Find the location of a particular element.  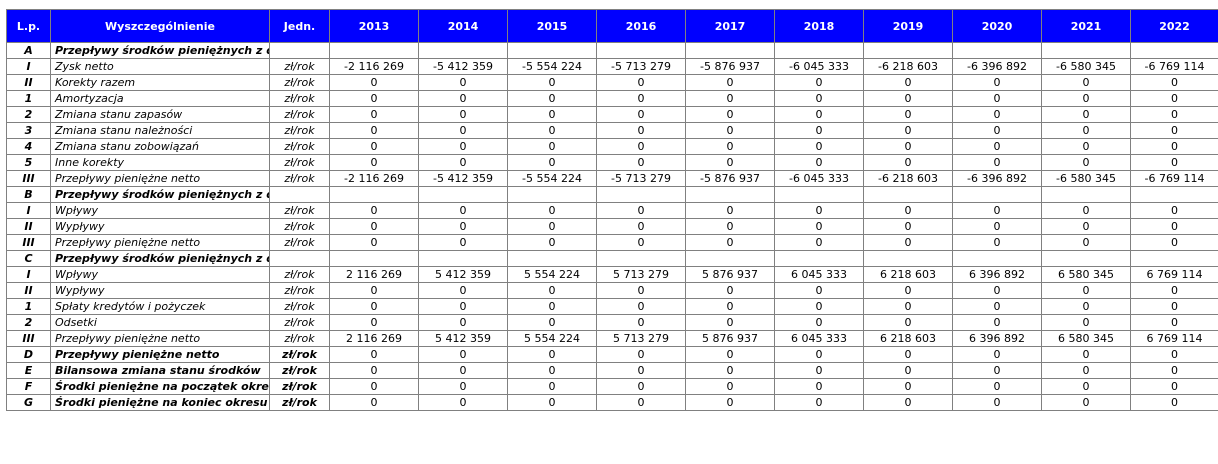

header-year: 2021 is located at coordinates (1086, 26).